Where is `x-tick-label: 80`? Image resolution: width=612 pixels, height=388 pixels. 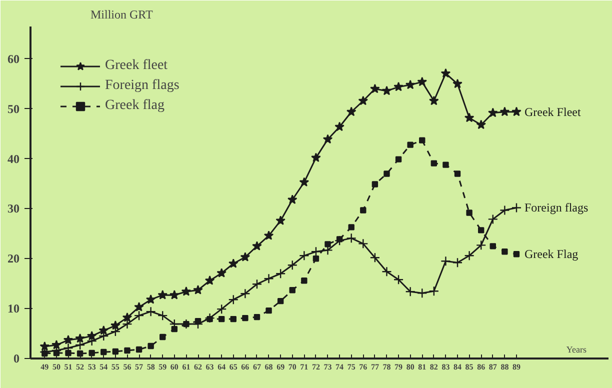
x-tick-label: 80 is located at coordinates (410, 367).